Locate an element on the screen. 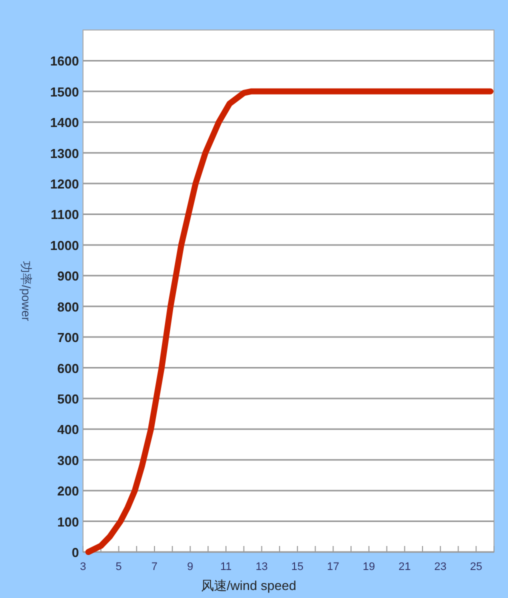  x-tick-label: 7 is located at coordinates (154, 567).